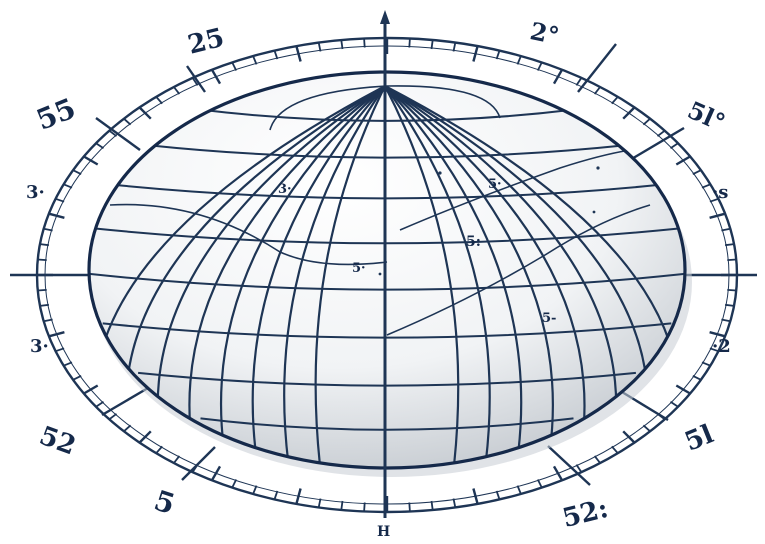 The height and width of the screenshot is (544, 765). Describe the element at coordinates (359, 268) in the screenshot. I see `globe-label-d: 5·` at that location.